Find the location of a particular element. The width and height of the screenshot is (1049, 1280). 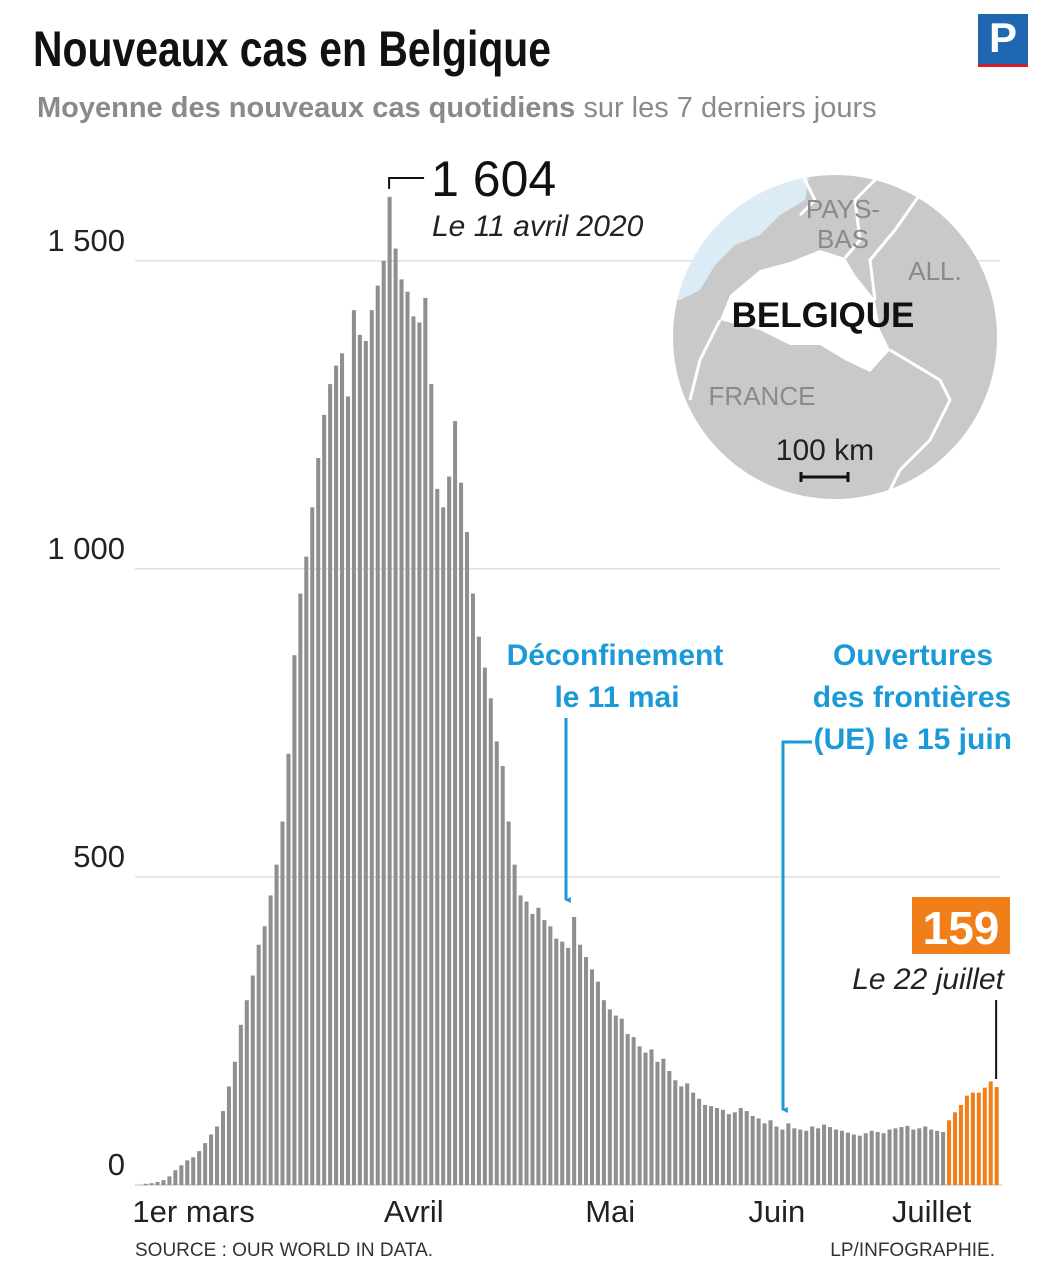

map-label: PAYS- is located at coordinates (843, 209).